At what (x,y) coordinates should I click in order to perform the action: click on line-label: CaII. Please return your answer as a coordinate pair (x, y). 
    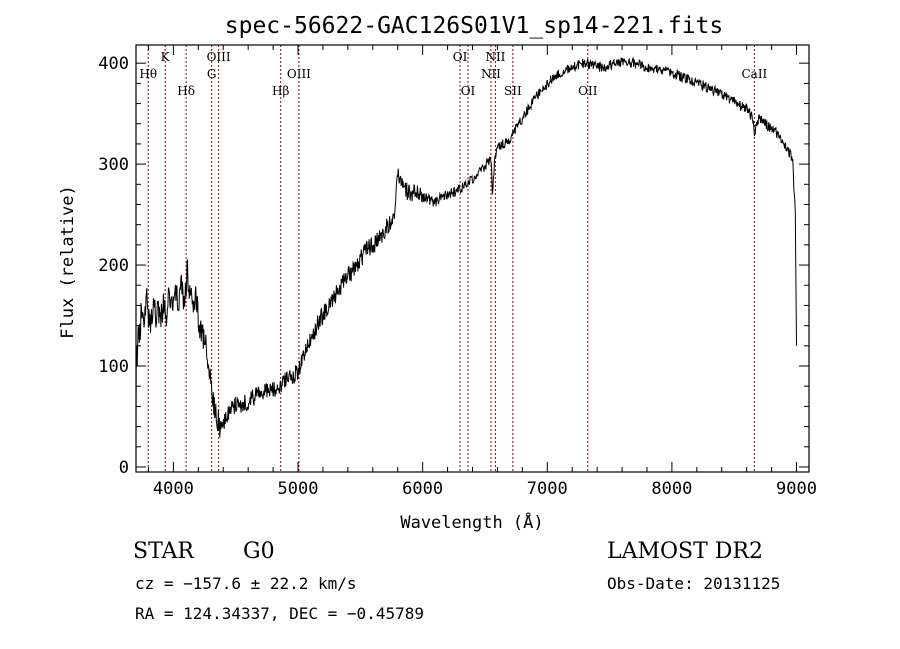
    Looking at the image, I should click on (754, 74).